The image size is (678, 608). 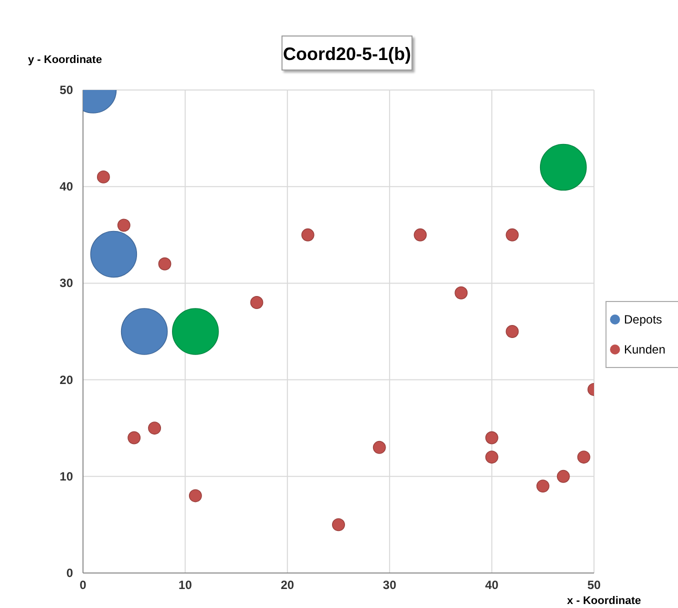 What do you see at coordinates (67, 283) in the screenshot?
I see `y-tick-label: 30` at bounding box center [67, 283].